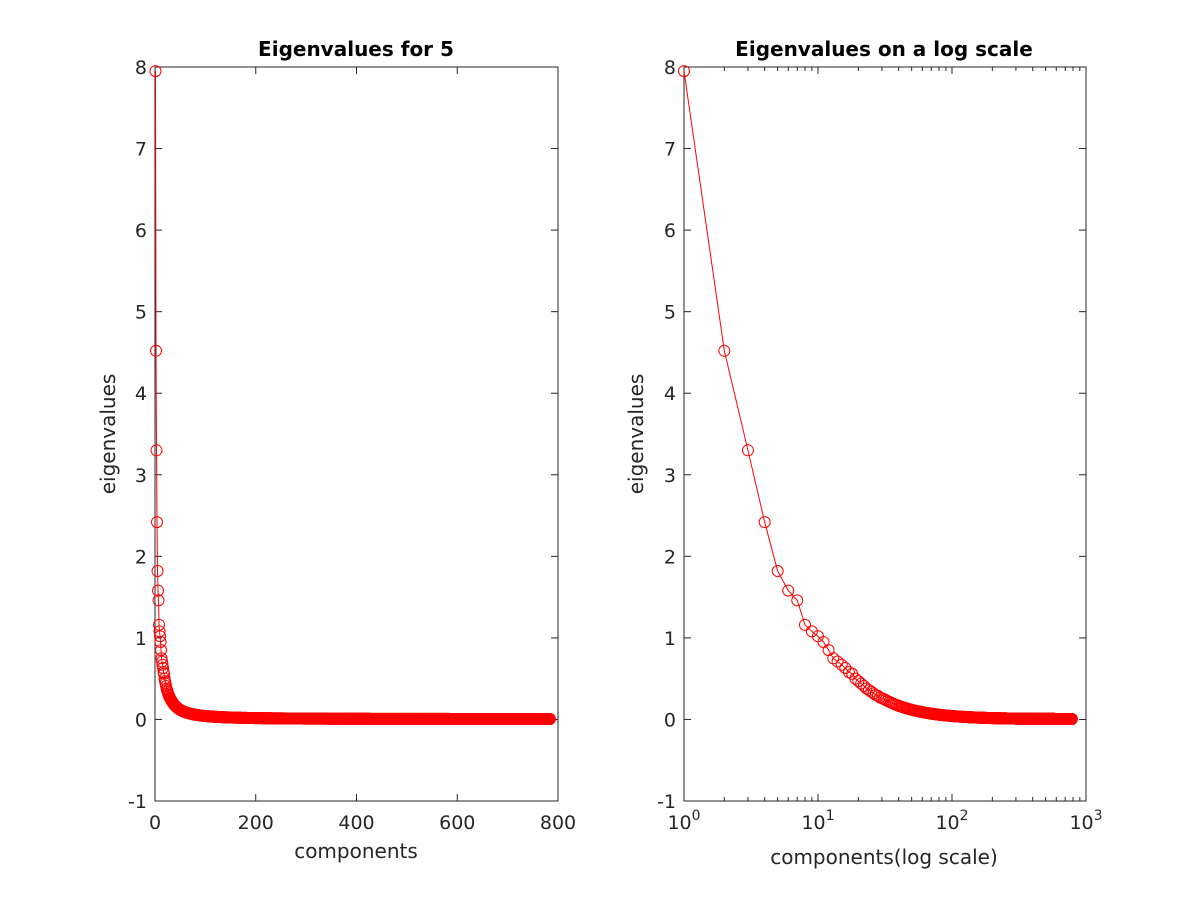 This screenshot has width=1200, height=900. What do you see at coordinates (558, 823) in the screenshot?
I see `x-tick-label: 800` at bounding box center [558, 823].